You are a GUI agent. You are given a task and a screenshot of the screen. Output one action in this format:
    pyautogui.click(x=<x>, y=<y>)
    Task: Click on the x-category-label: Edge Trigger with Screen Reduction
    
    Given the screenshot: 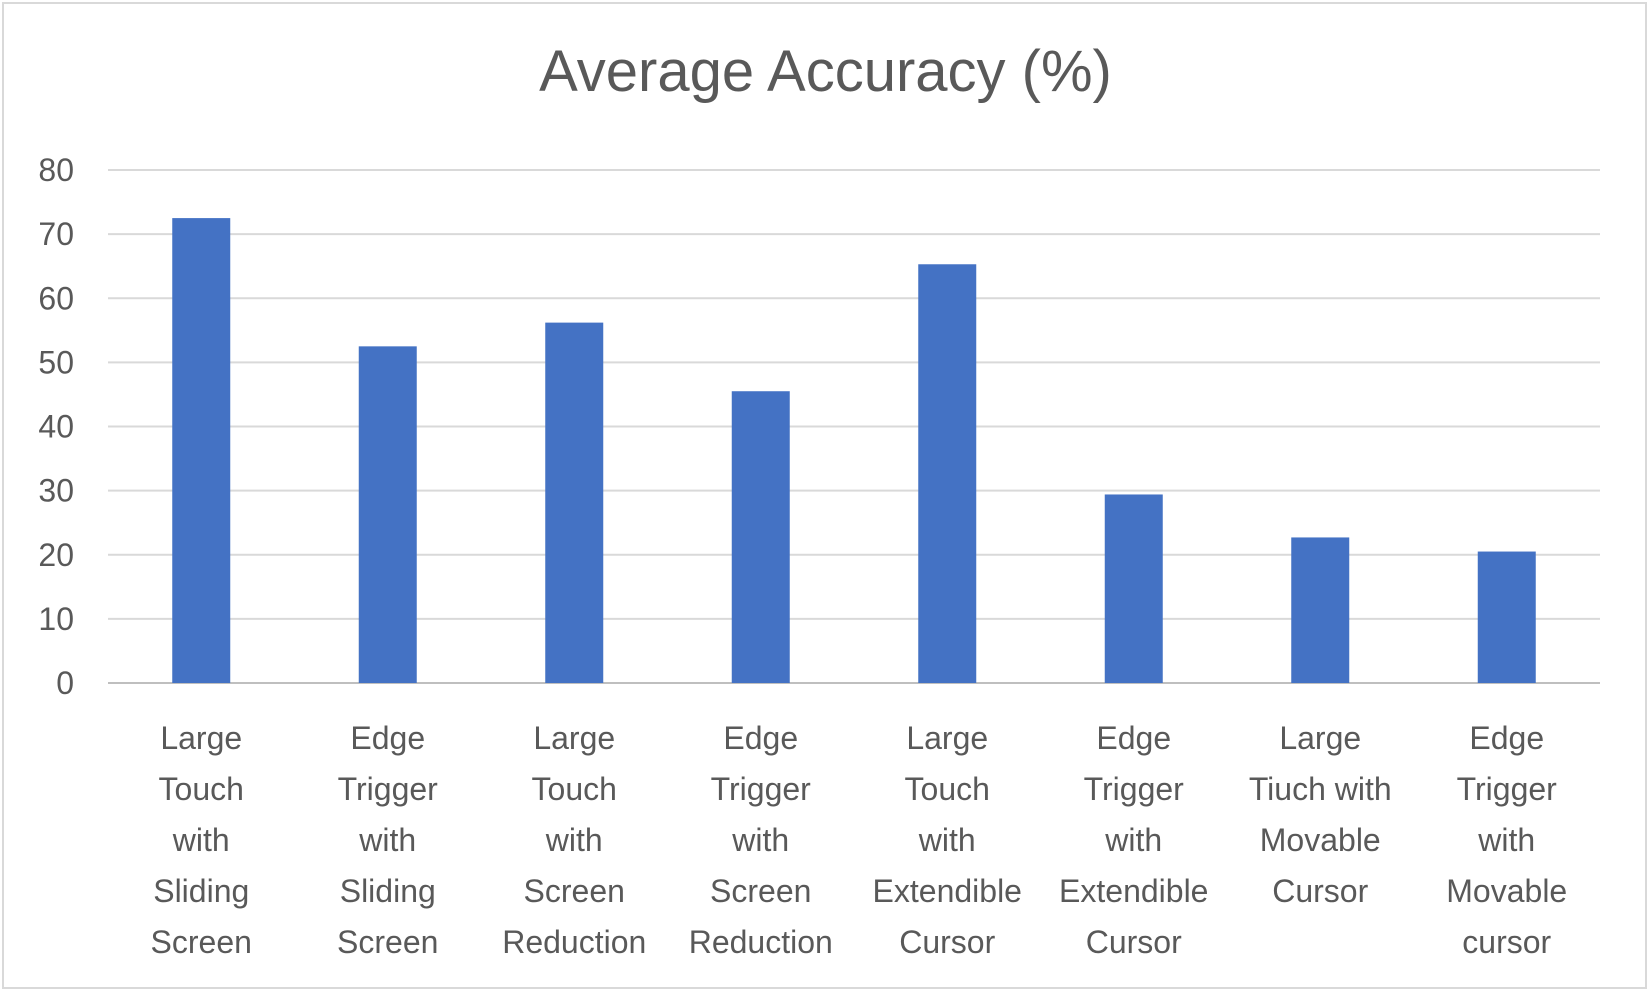 What is the action you would take?
    pyautogui.click(x=761, y=840)
    